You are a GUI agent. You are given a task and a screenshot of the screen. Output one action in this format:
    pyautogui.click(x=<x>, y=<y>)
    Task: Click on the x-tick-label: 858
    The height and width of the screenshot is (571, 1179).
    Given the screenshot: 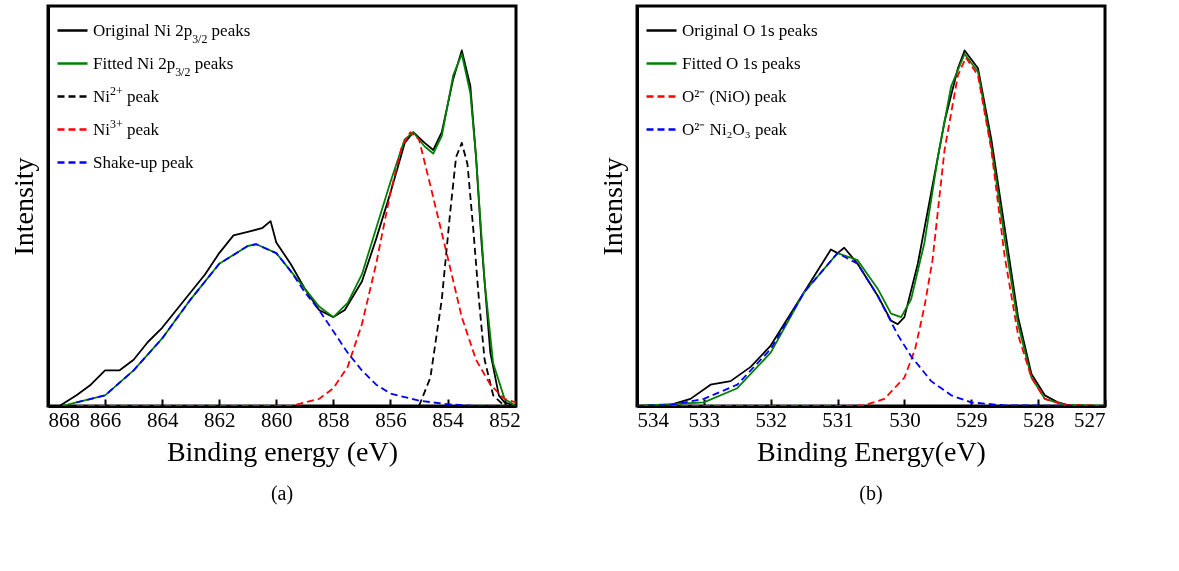 What is the action you would take?
    pyautogui.click(x=334, y=419)
    